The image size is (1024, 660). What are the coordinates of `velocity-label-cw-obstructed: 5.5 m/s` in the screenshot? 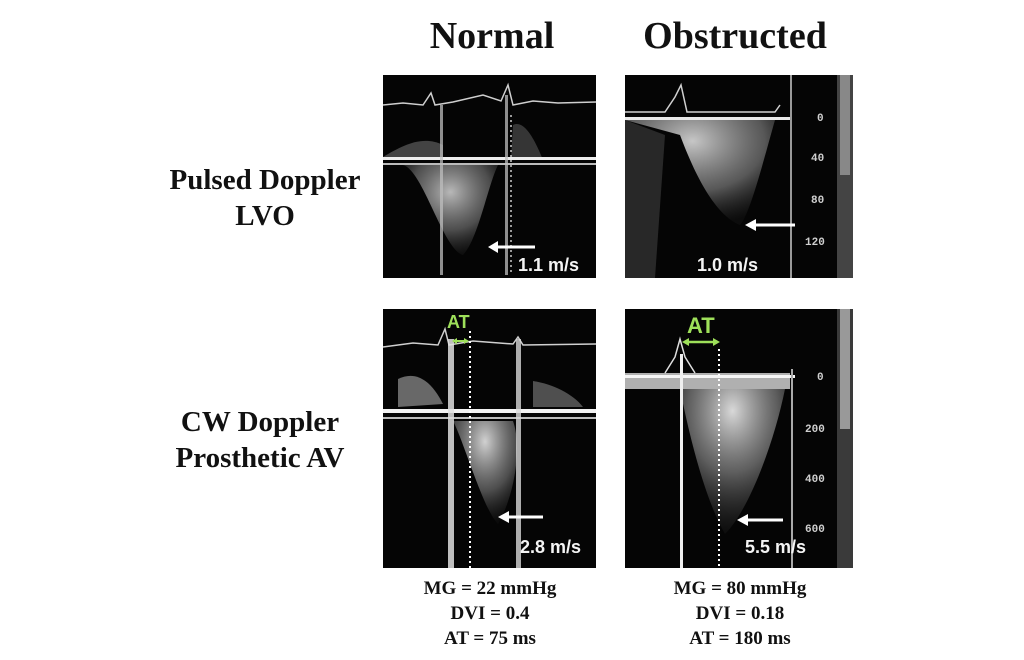 It's located at (776, 547).